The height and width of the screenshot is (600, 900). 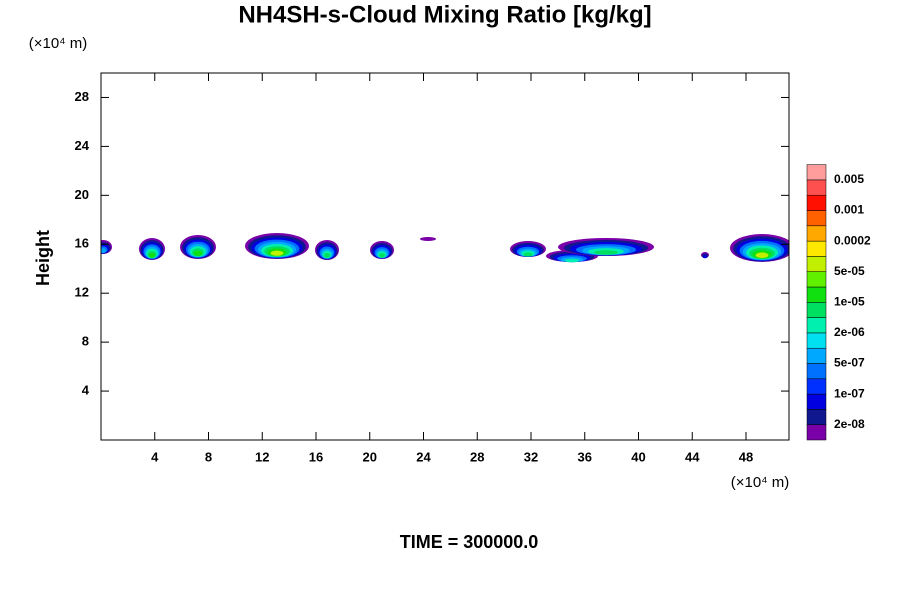 I want to click on colorbar-label: 1e-07, so click(x=849, y=393).